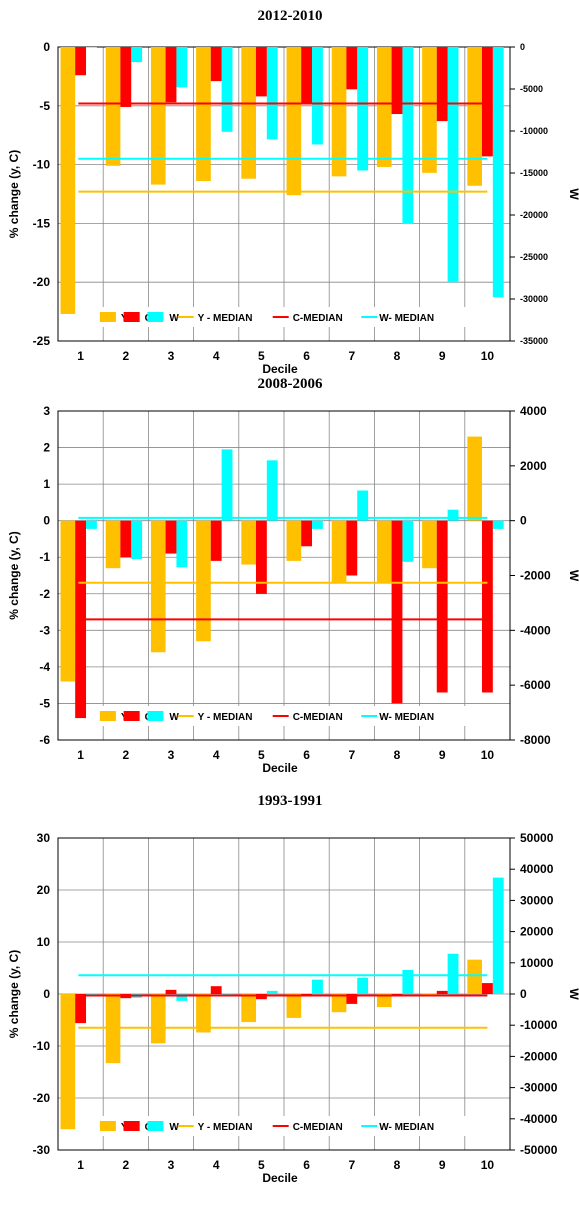 The image size is (579, 1211). What do you see at coordinates (155, 1126) in the screenshot?
I see `legend-w-swatch` at bounding box center [155, 1126].